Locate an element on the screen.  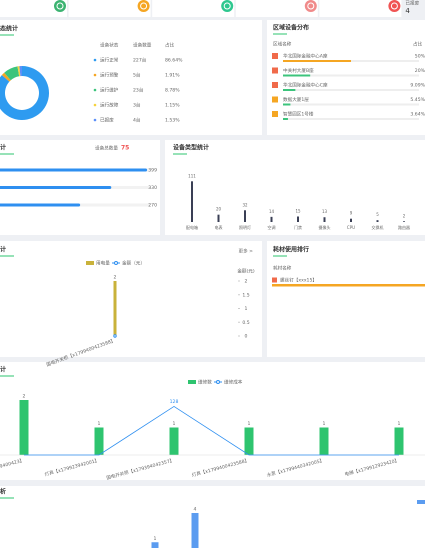
status-count: 227台 is located at coordinates (140, 60).